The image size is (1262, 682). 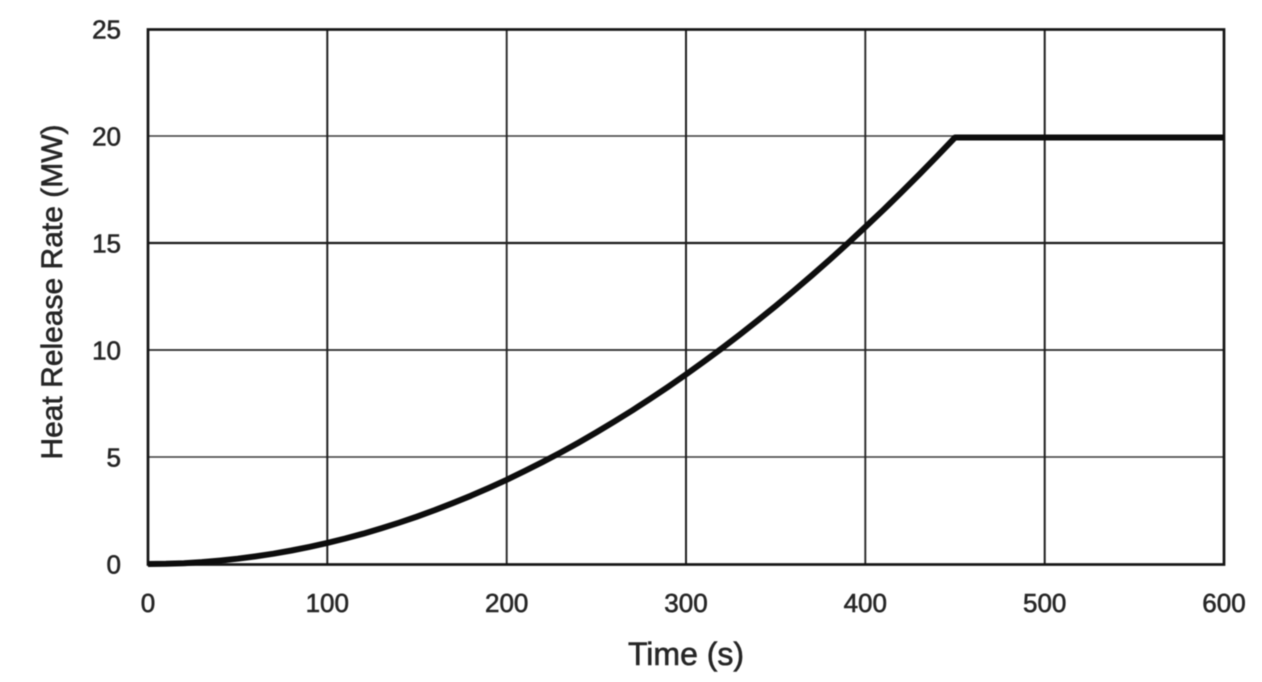 I want to click on svg-text: Time (s), so click(x=686, y=654).